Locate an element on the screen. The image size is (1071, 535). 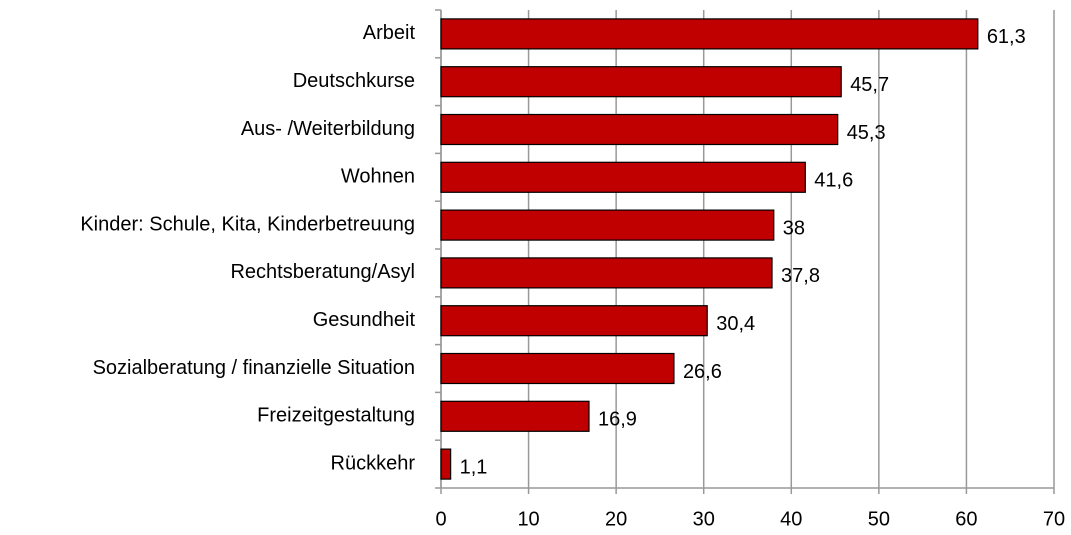
y-tick-label: Wohnen is located at coordinates (378, 177).